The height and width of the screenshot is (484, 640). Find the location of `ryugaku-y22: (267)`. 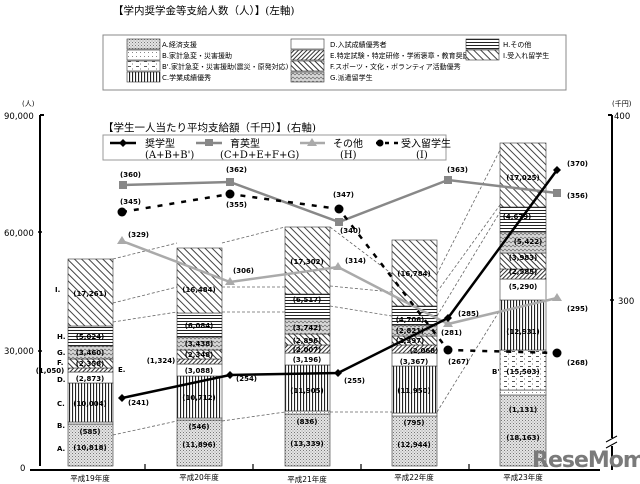

ryugaku-y22: (267) is located at coordinates (458, 362).